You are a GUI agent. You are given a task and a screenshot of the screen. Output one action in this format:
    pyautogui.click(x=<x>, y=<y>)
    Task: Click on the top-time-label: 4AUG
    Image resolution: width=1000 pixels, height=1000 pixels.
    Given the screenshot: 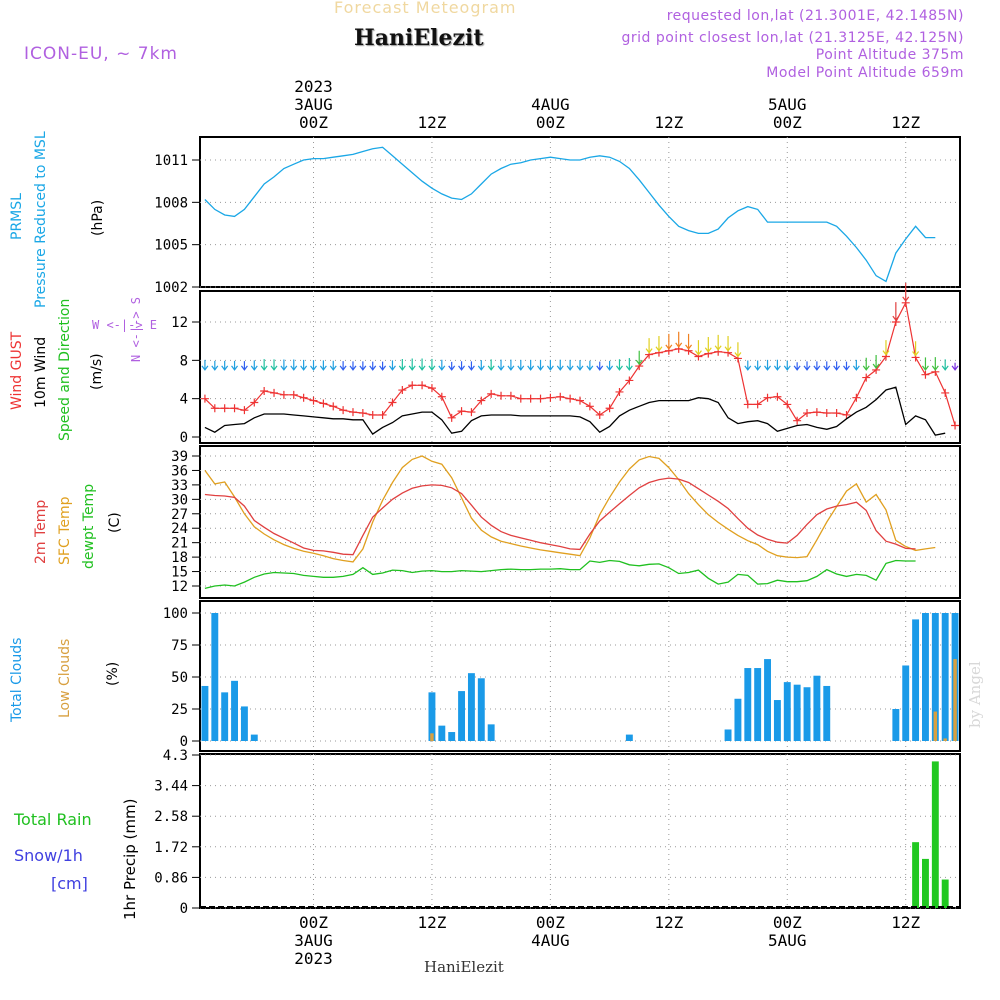 What is the action you would take?
    pyautogui.click(x=550, y=104)
    